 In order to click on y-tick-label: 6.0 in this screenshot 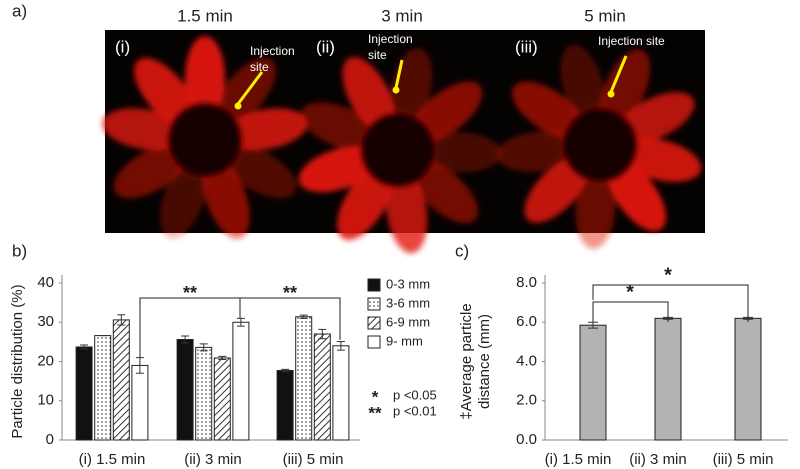, I will do `click(526, 321)`.